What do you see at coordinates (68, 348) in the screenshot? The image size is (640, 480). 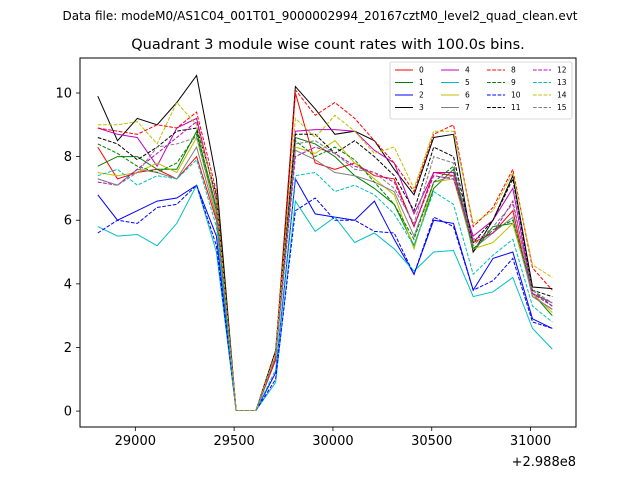 I see `y-tick-label: 2` at bounding box center [68, 348].